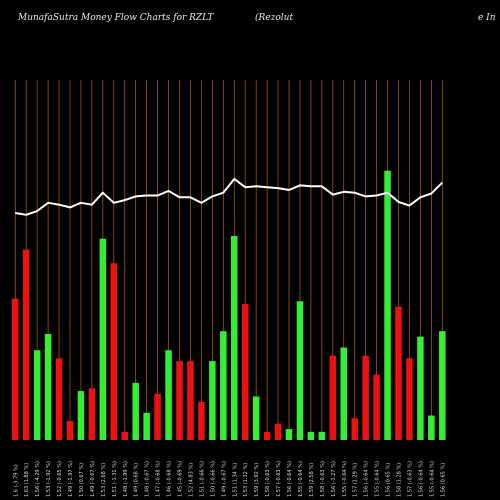 This screenshot has width=500, height=500. What do you see at coordinates (104, 480) in the screenshot?
I see `x-tick-label: 1.53 (2.68 %)` at bounding box center [104, 480].